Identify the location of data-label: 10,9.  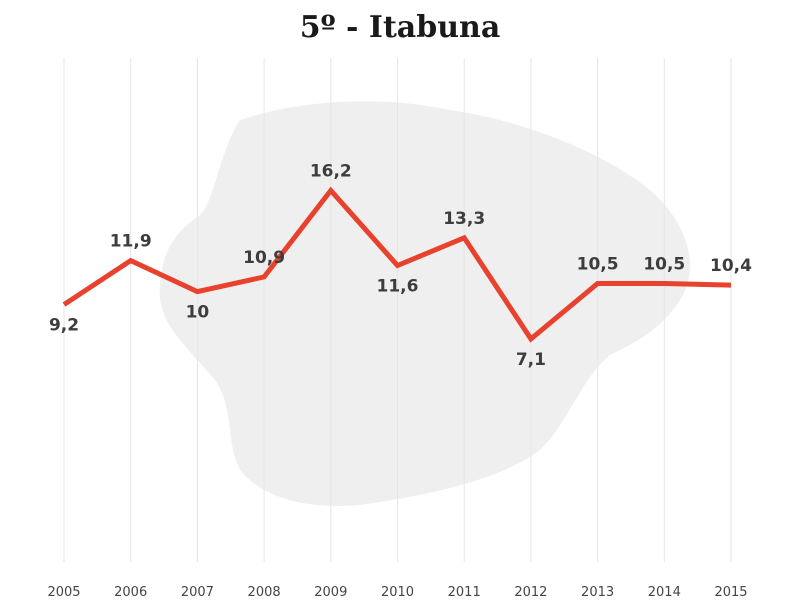
(264, 258).